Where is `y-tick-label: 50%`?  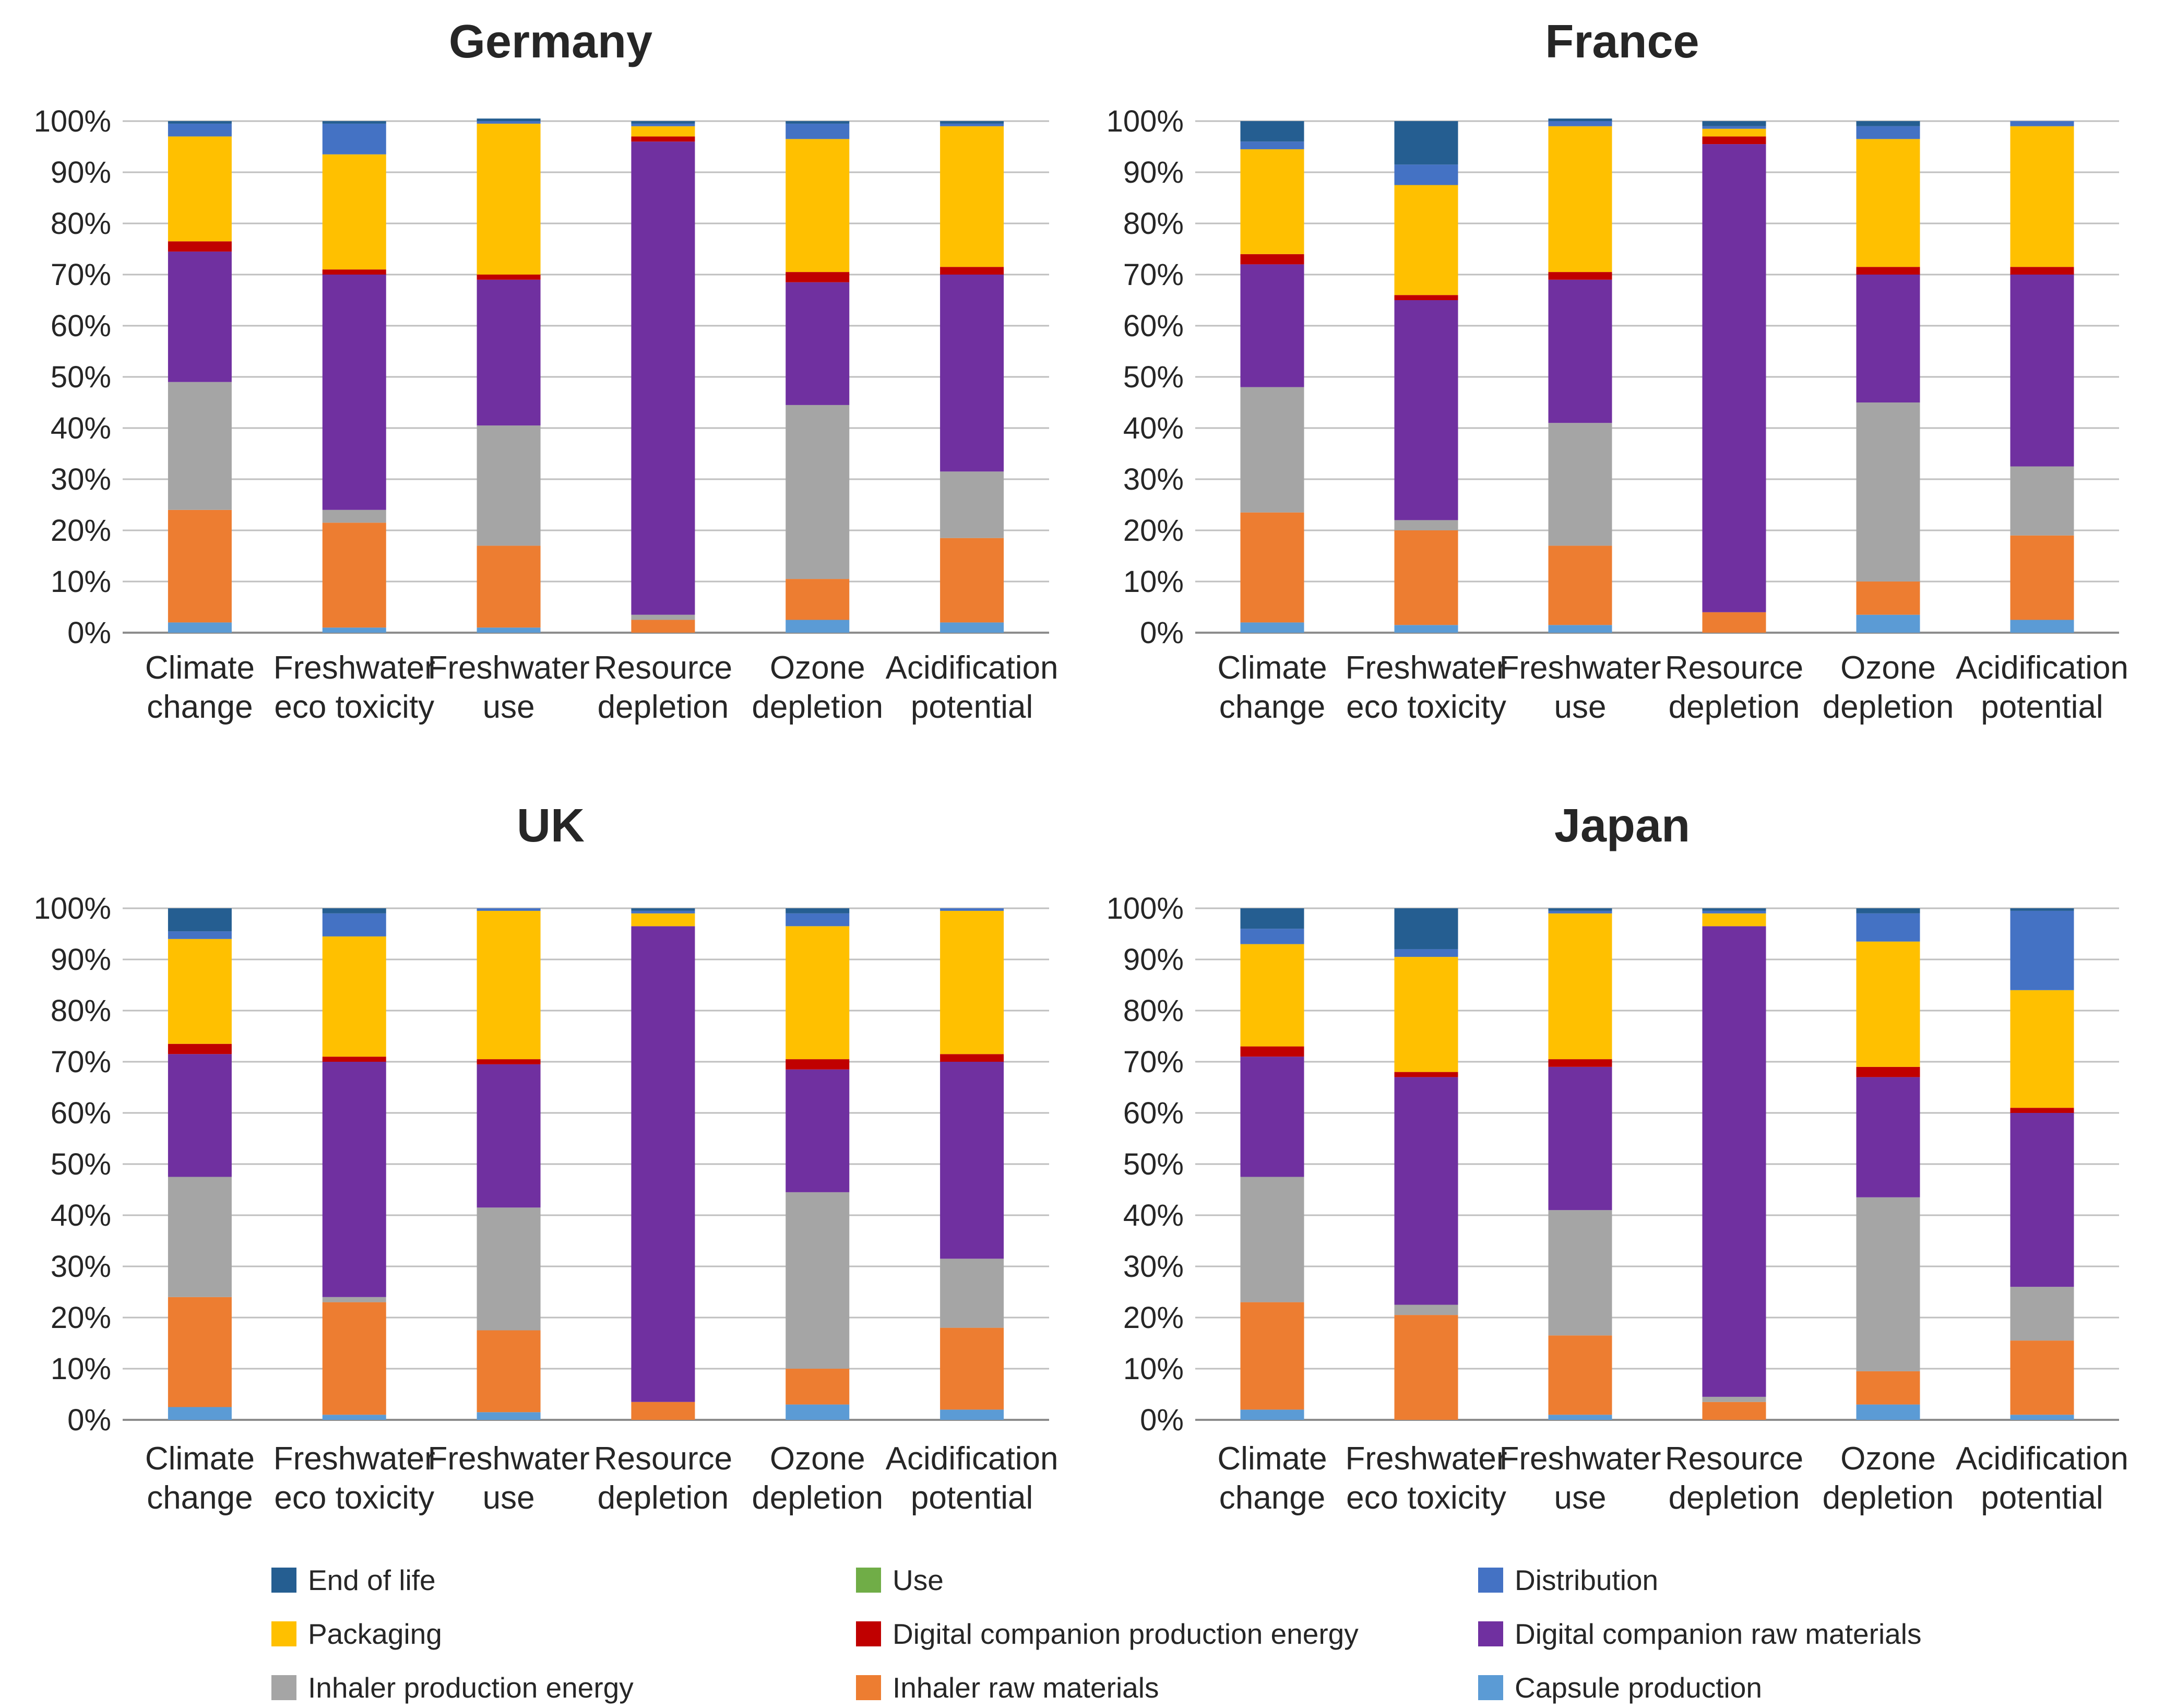
y-tick-label: 50% is located at coordinates (1153, 1164).